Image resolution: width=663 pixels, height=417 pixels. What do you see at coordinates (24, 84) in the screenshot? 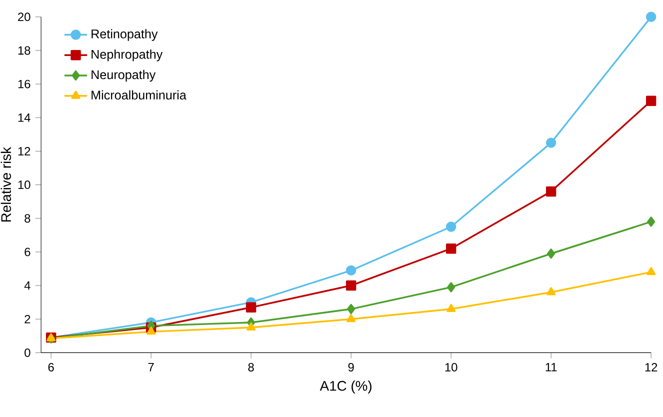
I see `y-tick-label: 16` at bounding box center [24, 84].